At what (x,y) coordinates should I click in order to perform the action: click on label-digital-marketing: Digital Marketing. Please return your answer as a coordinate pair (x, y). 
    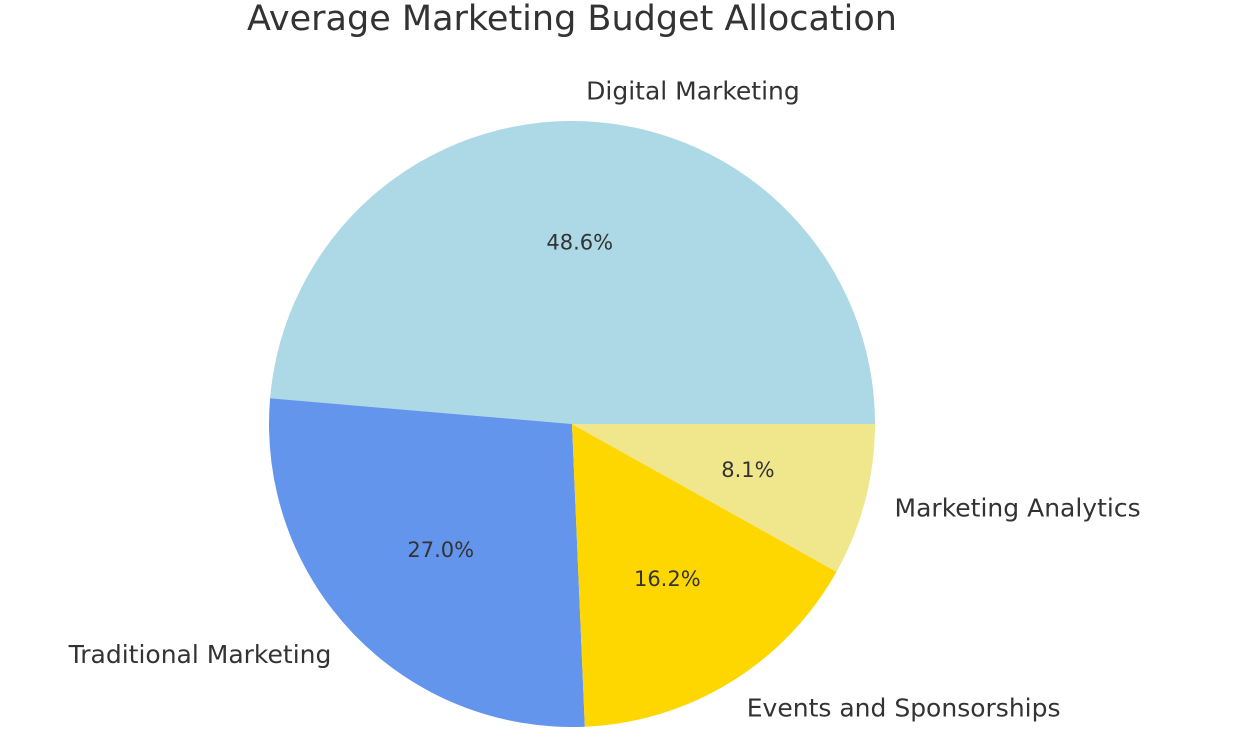
    Looking at the image, I should click on (693, 91).